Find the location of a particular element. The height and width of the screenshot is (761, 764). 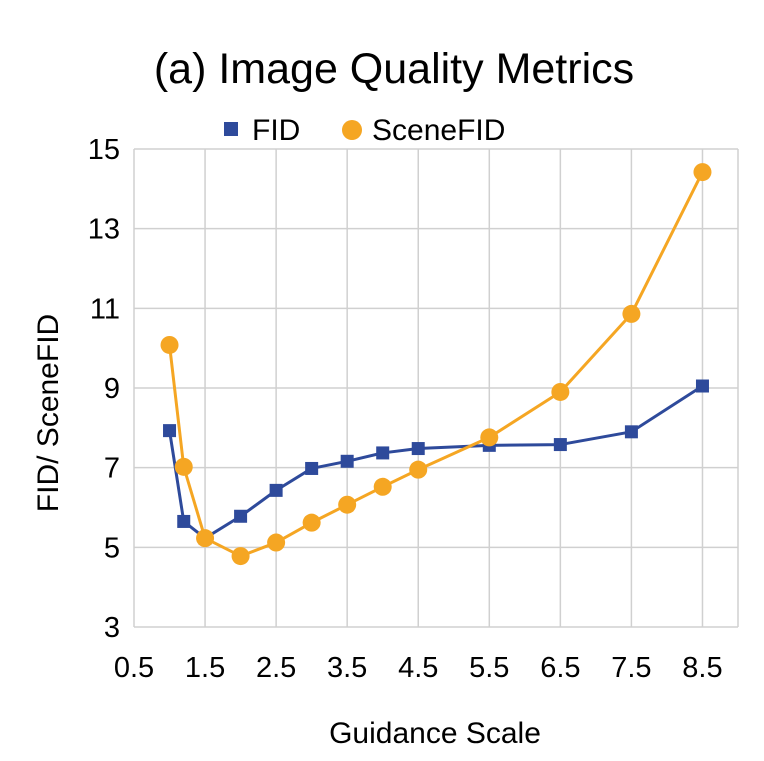

legend-label-scenefid: SceneFID is located at coordinates (438, 130).